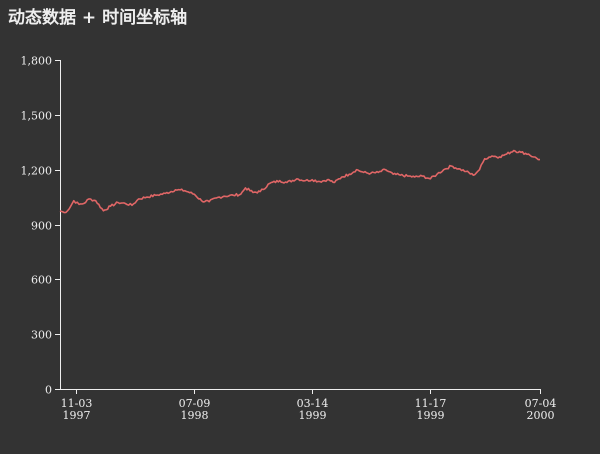  I want to click on x-tick-label-year: 2000, so click(541, 415).